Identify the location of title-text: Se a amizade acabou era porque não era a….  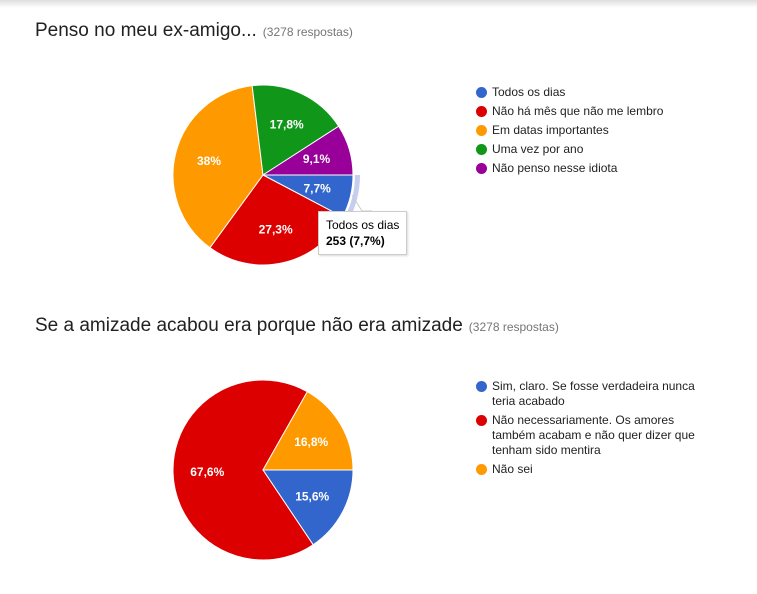
(249, 325).